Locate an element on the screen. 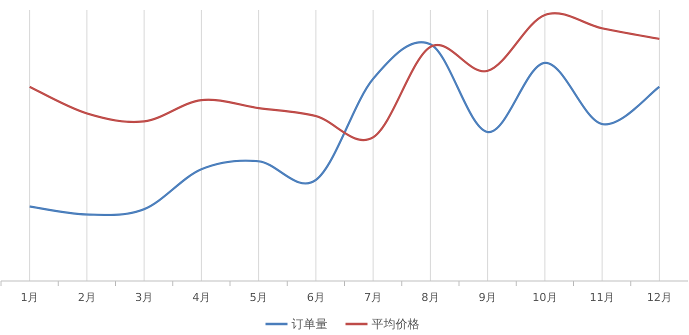 The image size is (689, 335). legend-label: 平均价格 is located at coordinates (396, 324).